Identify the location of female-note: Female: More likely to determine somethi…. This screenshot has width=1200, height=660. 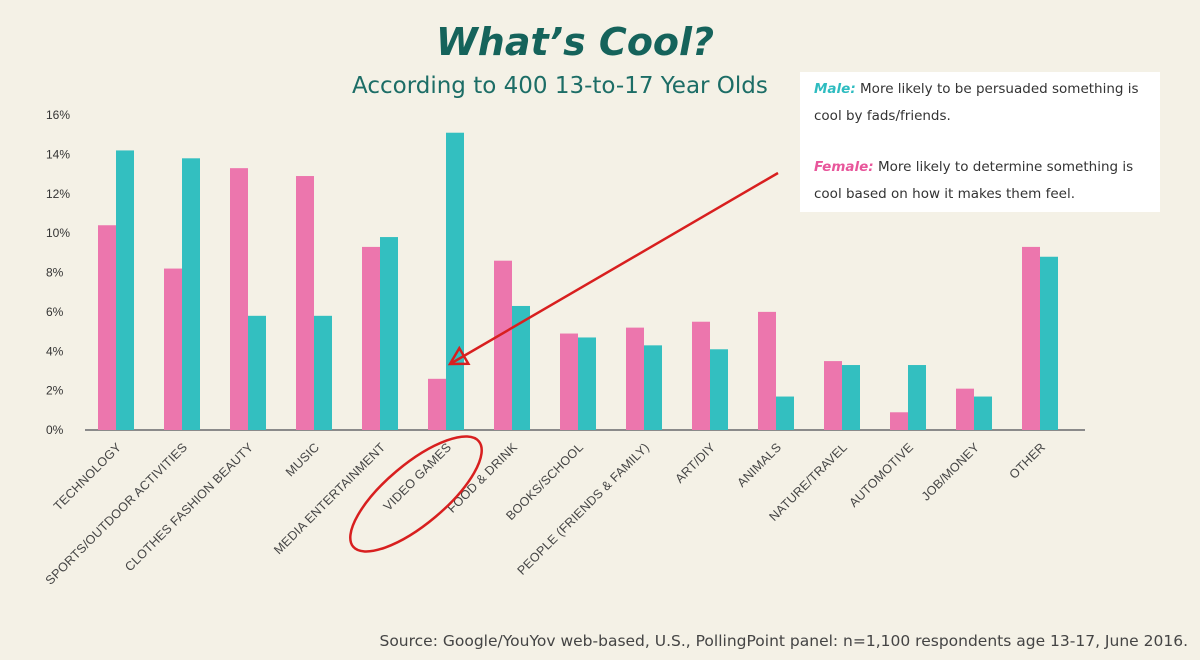
(984, 181).